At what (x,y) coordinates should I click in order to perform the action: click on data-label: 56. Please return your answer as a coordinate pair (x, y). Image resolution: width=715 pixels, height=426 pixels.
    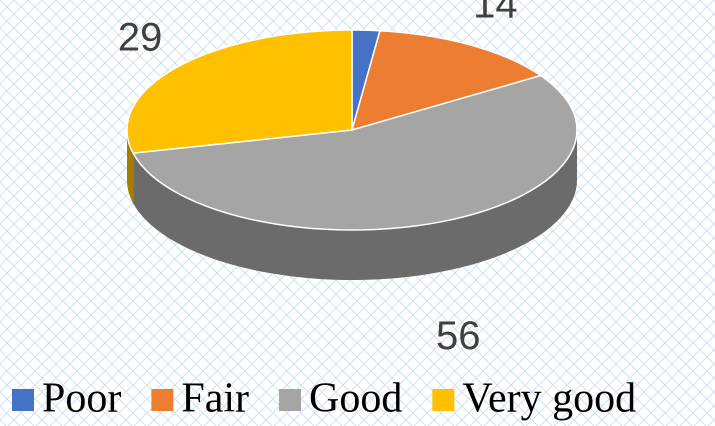
    Looking at the image, I should click on (458, 336).